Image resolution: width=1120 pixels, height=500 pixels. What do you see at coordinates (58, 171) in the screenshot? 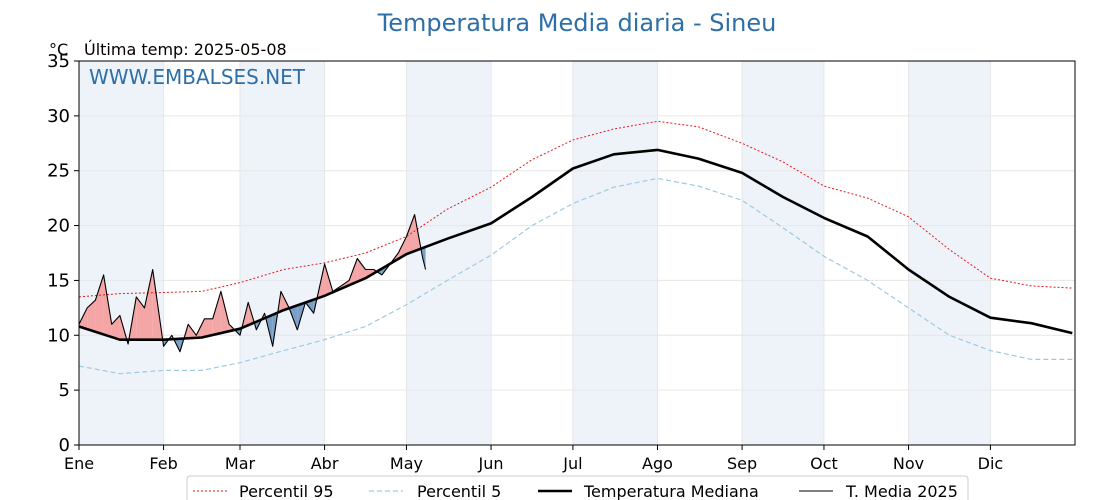
I see `y-tick-label: 25` at bounding box center [58, 171].